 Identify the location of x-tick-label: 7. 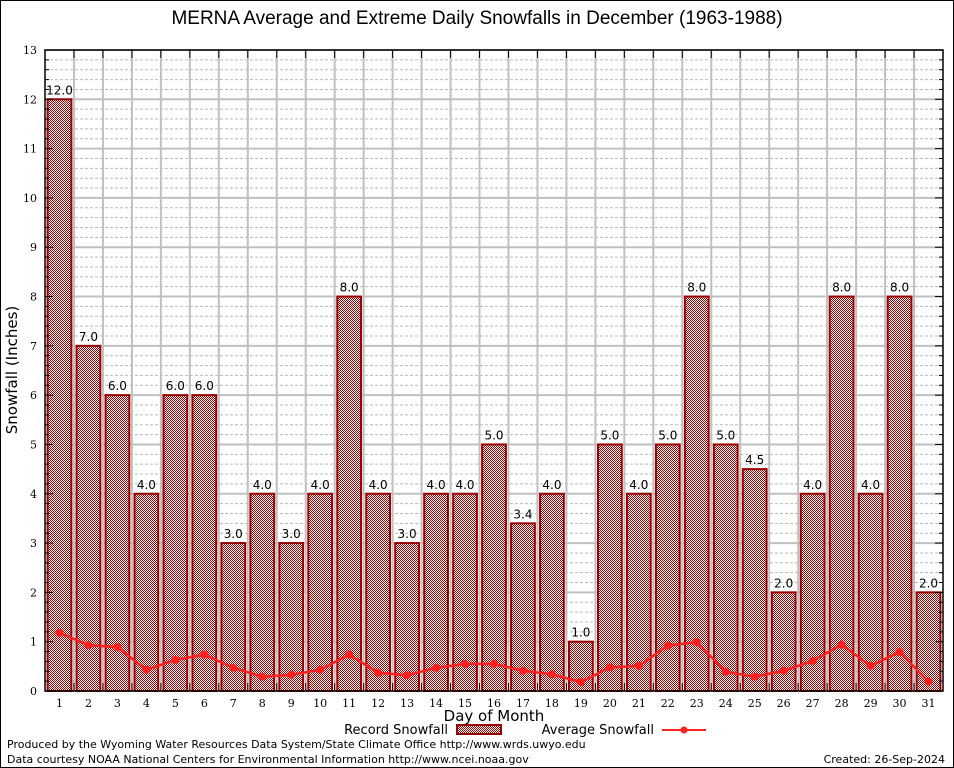
(233, 703).